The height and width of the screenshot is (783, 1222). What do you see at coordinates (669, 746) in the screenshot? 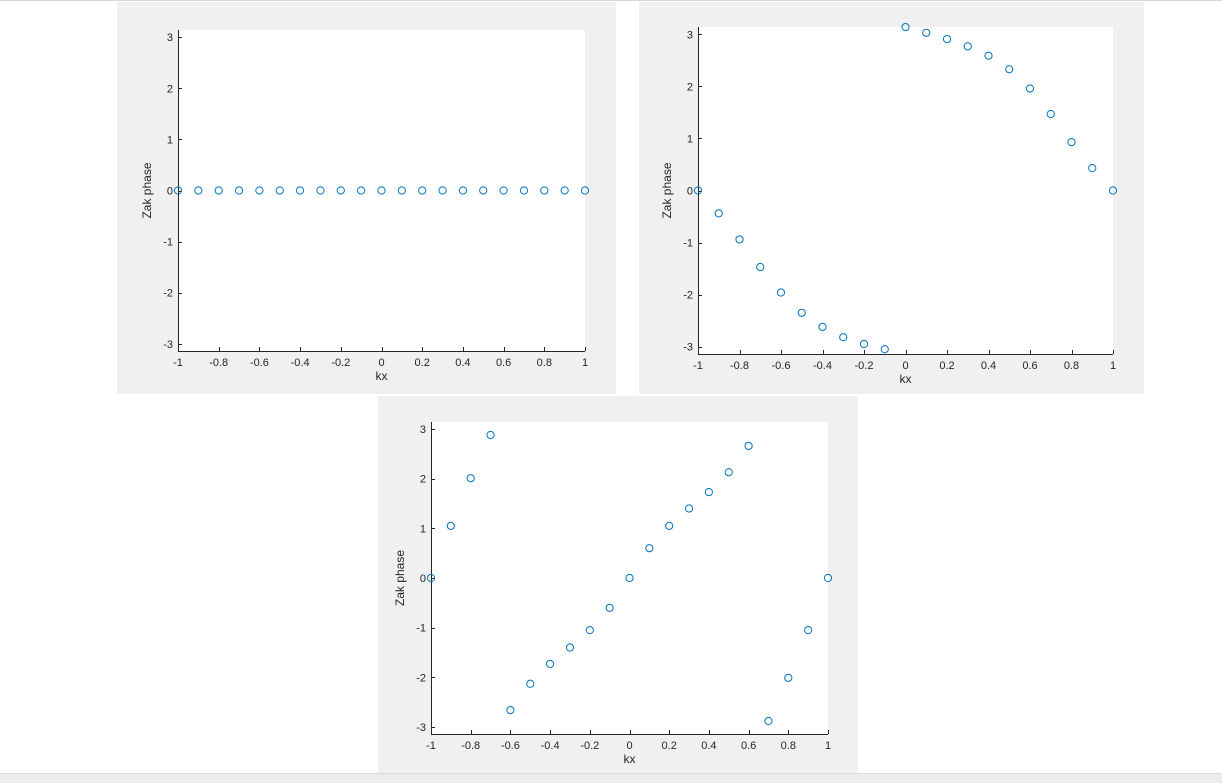
I see `x-tick-label: 0.2` at bounding box center [669, 746].